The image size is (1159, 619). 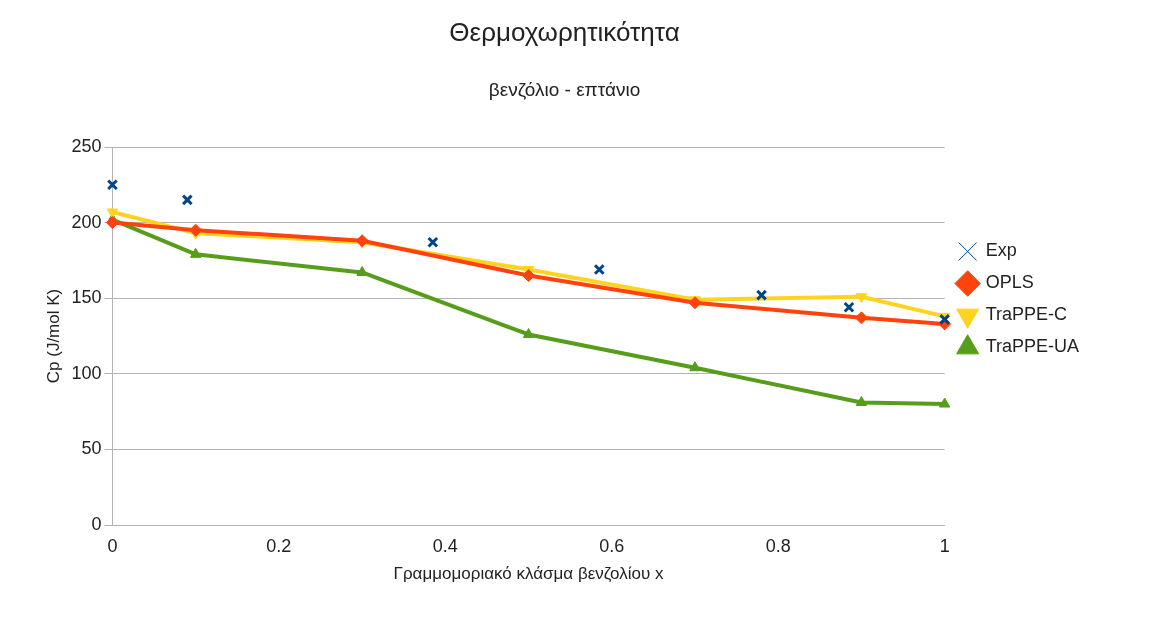 What do you see at coordinates (53, 336) in the screenshot?
I see `y-axis-title: Cp (J/mol K)` at bounding box center [53, 336].